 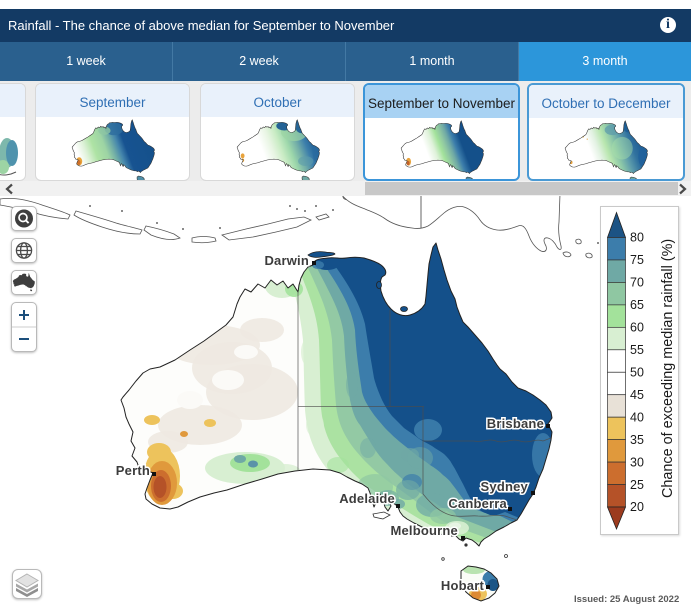 What do you see at coordinates (637, 328) in the screenshot?
I see `svg-text: 60` at bounding box center [637, 328].